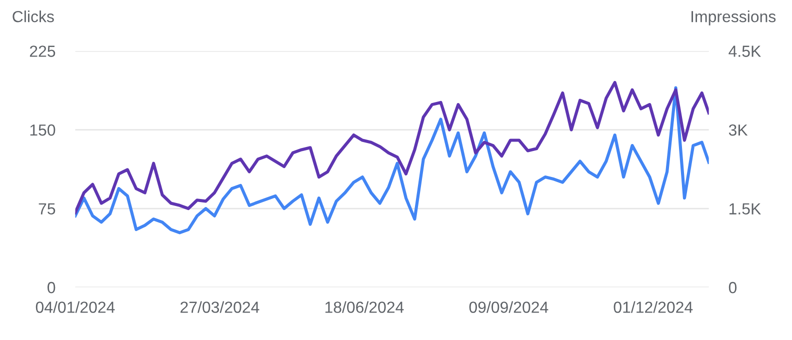 Image resolution: width=792 pixels, height=340 pixels. I want to click on x-tick-label: 27/03/2024, so click(220, 307).